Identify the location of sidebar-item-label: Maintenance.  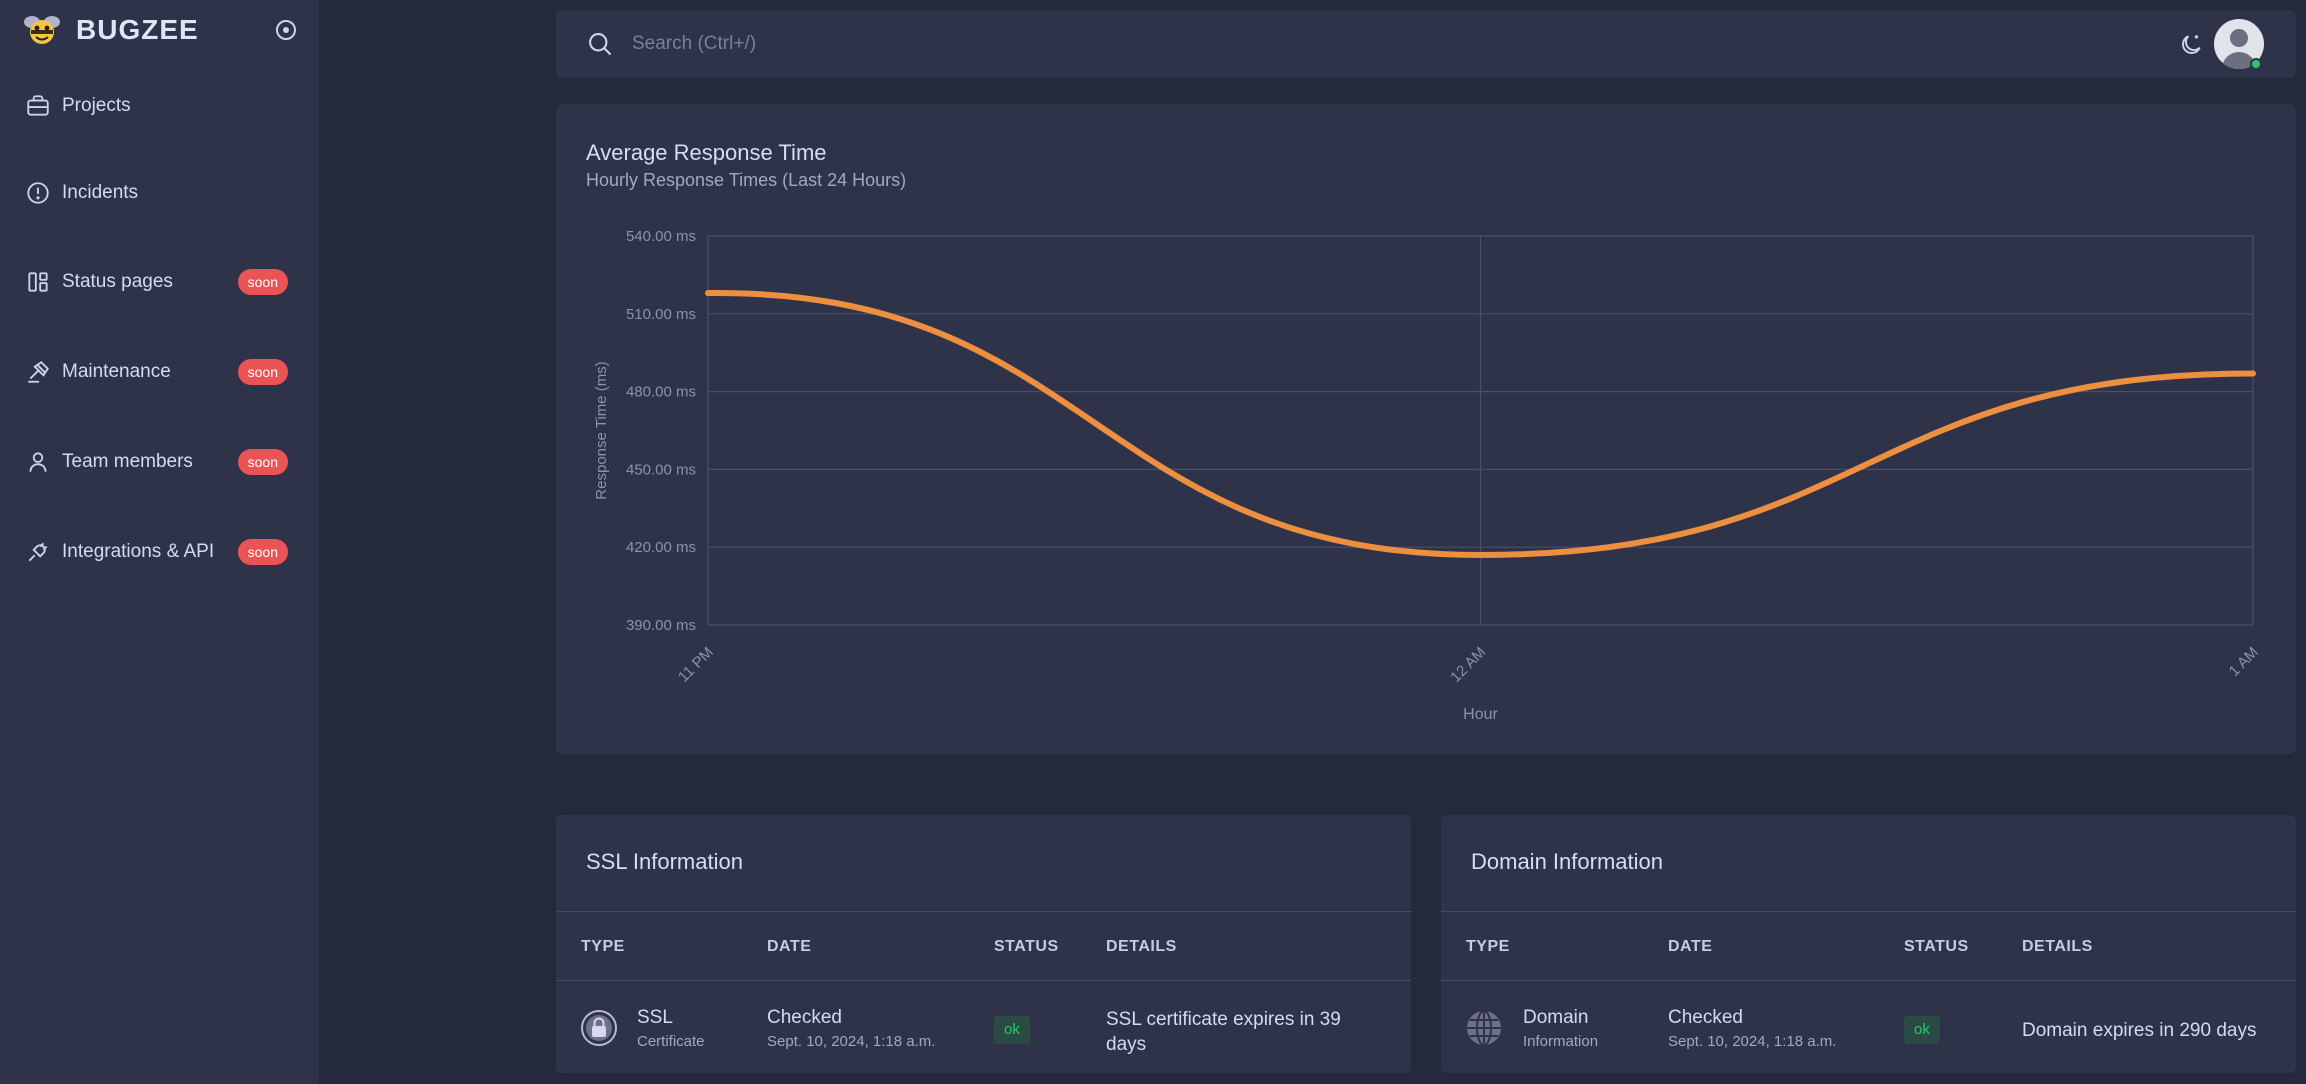
(116, 371).